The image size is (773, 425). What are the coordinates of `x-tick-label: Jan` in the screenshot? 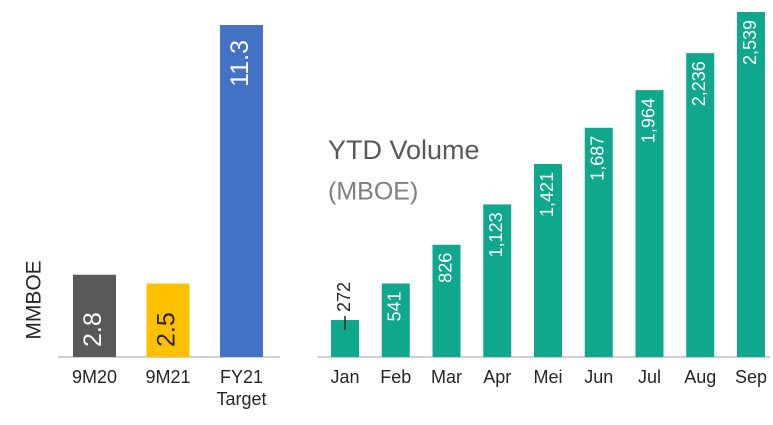 It's located at (345, 377).